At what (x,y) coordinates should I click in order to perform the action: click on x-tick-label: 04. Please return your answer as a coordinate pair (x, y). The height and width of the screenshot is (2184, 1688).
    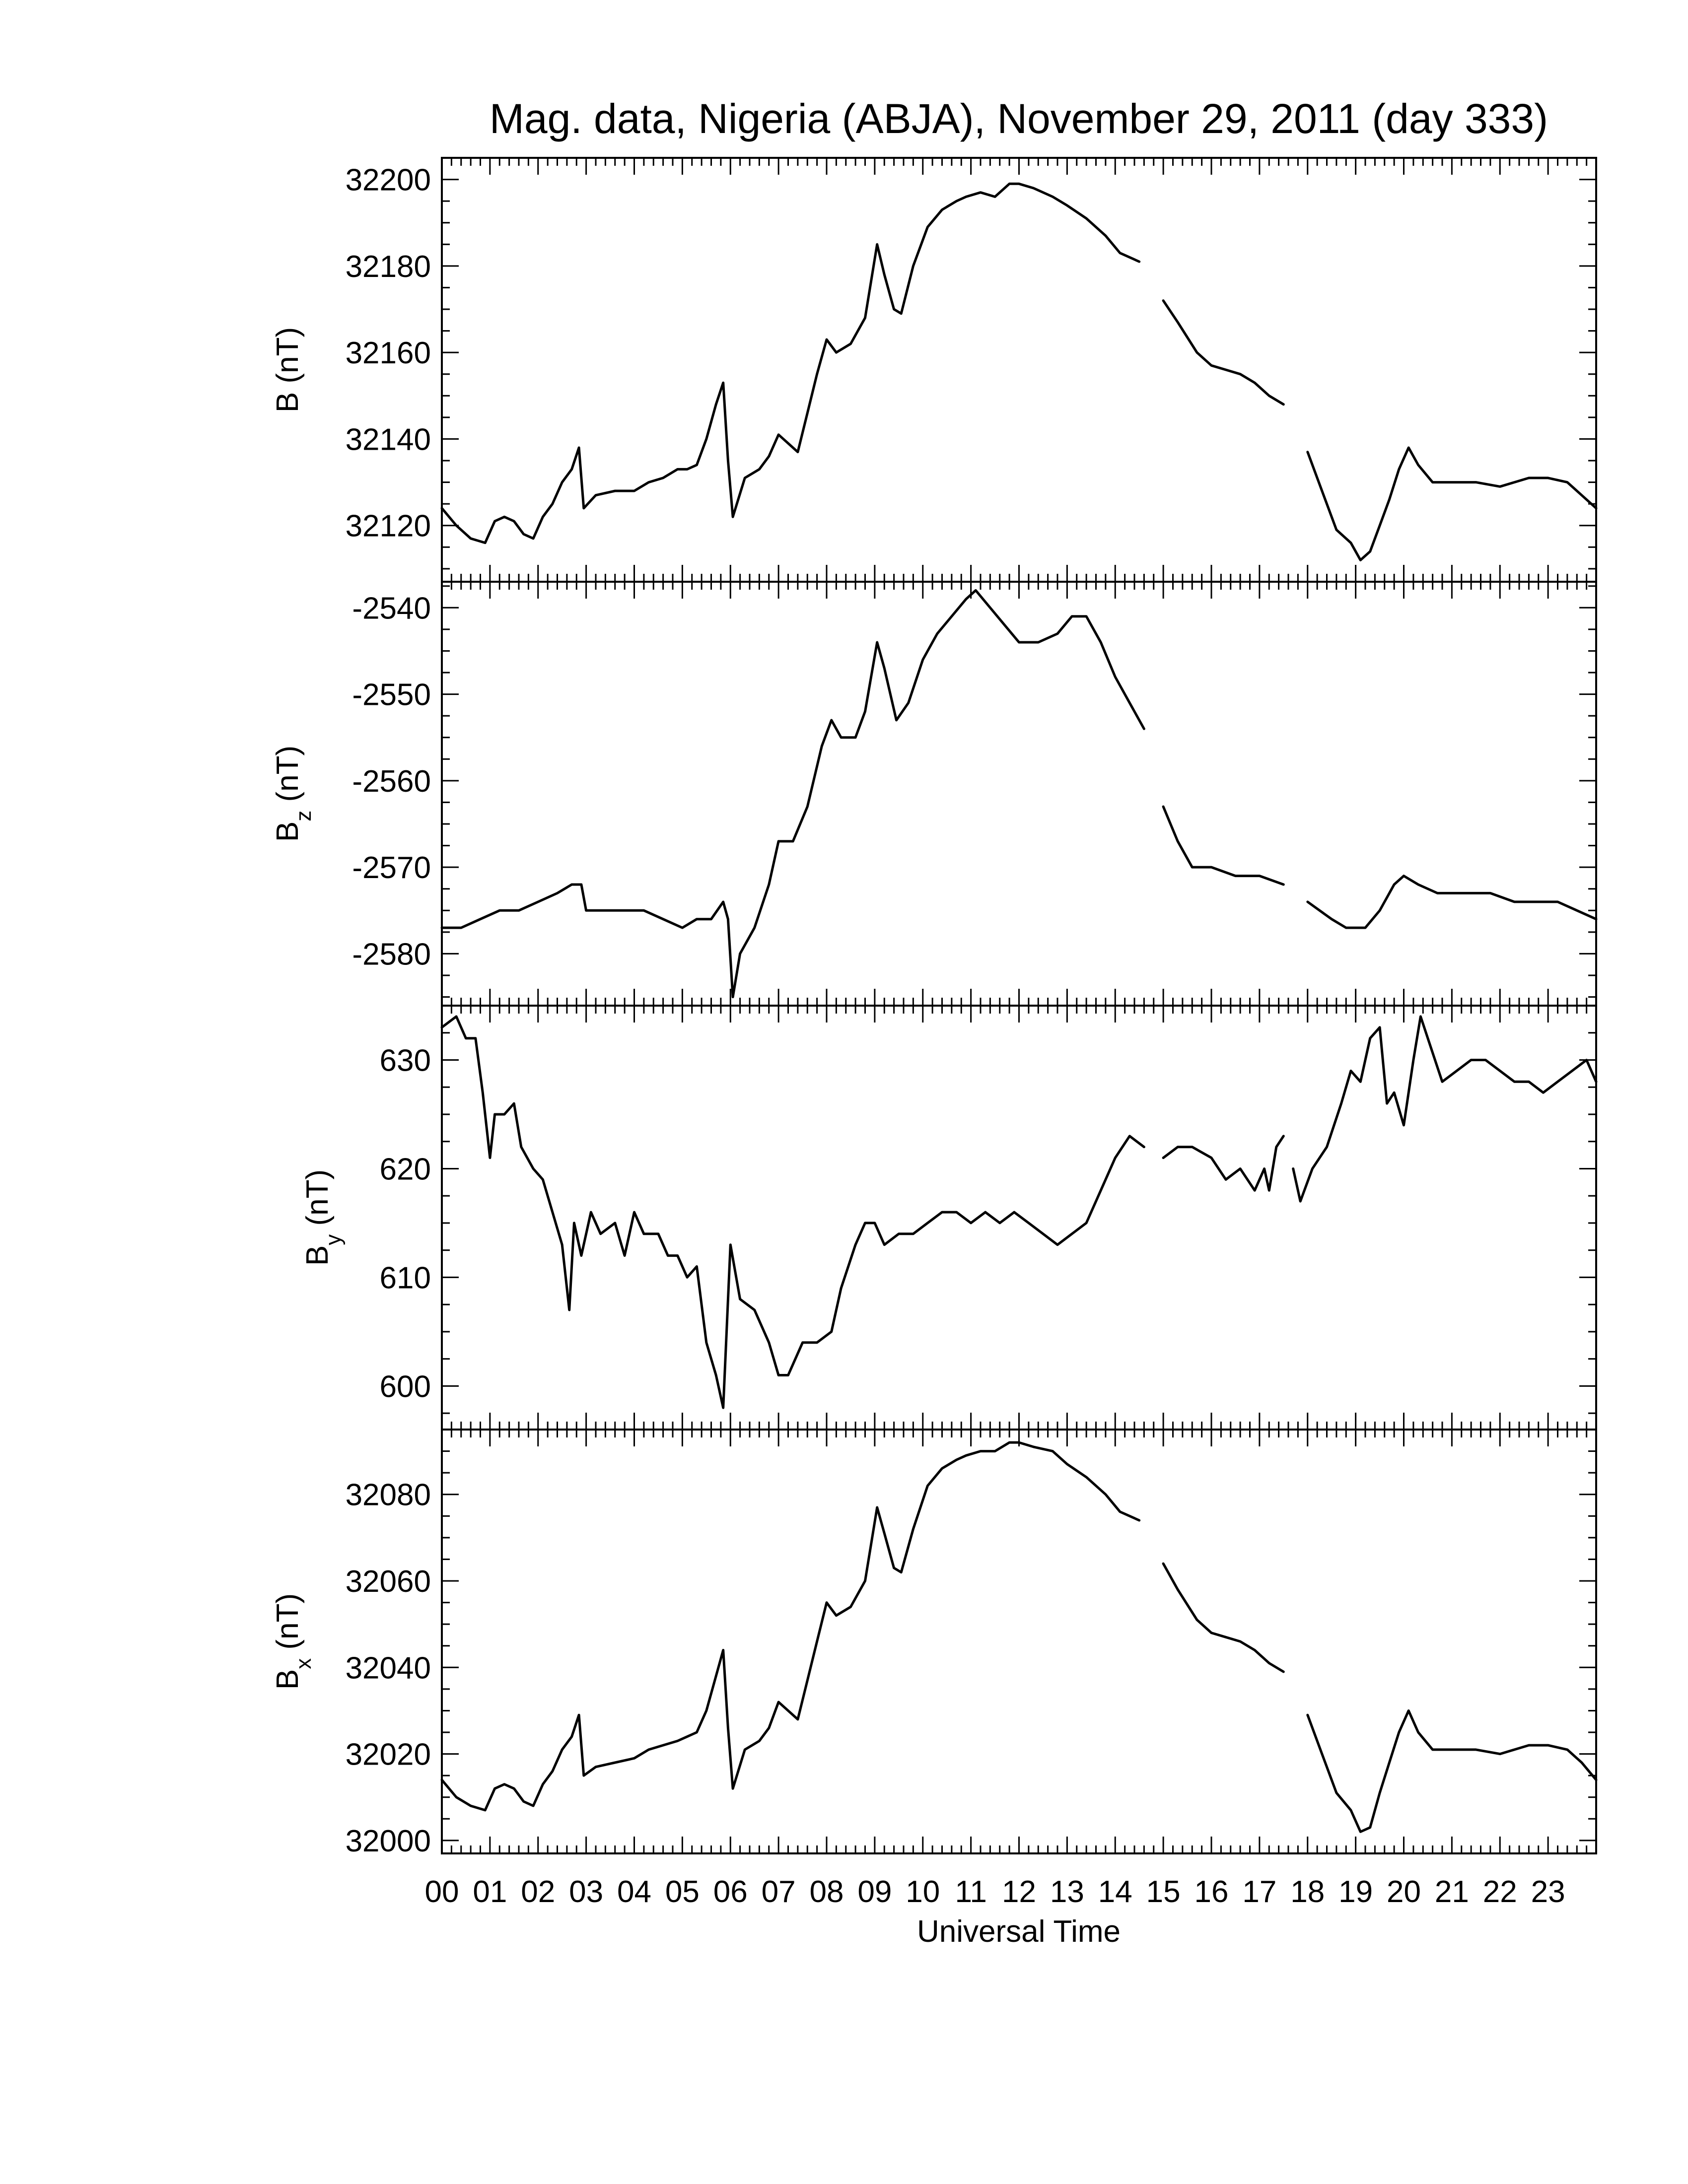
    Looking at the image, I should click on (634, 1892).